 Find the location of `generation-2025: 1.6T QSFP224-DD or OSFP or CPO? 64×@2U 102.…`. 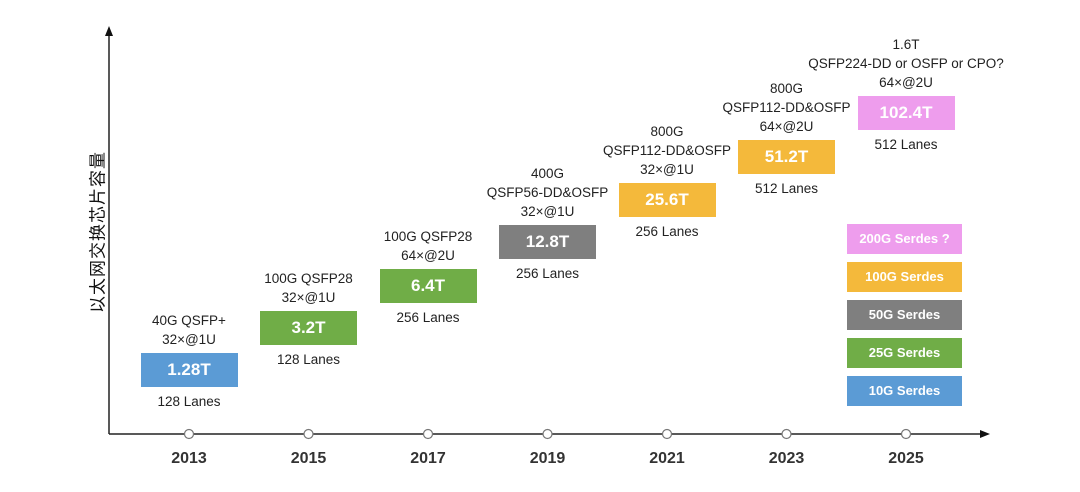

generation-2025: 1.6T QSFP224-DD or OSFP or CPO? 64×@2U 102.… is located at coordinates (906, 93).